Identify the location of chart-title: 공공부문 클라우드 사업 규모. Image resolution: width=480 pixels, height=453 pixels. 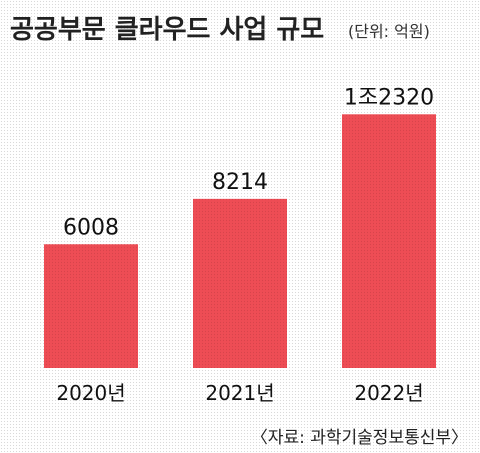
(167, 30).